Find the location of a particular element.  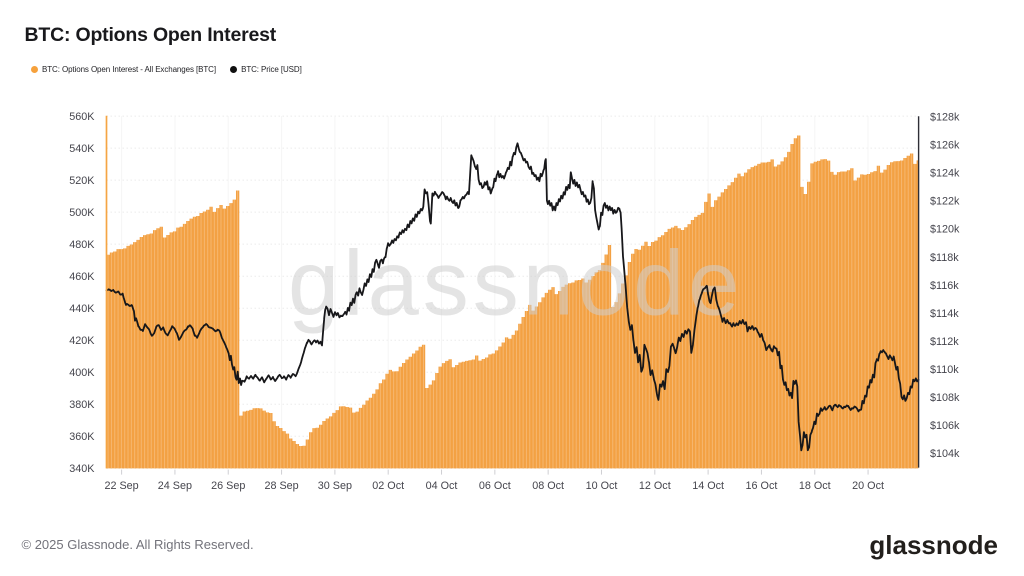

svg-text: 18 Oct is located at coordinates (815, 486).